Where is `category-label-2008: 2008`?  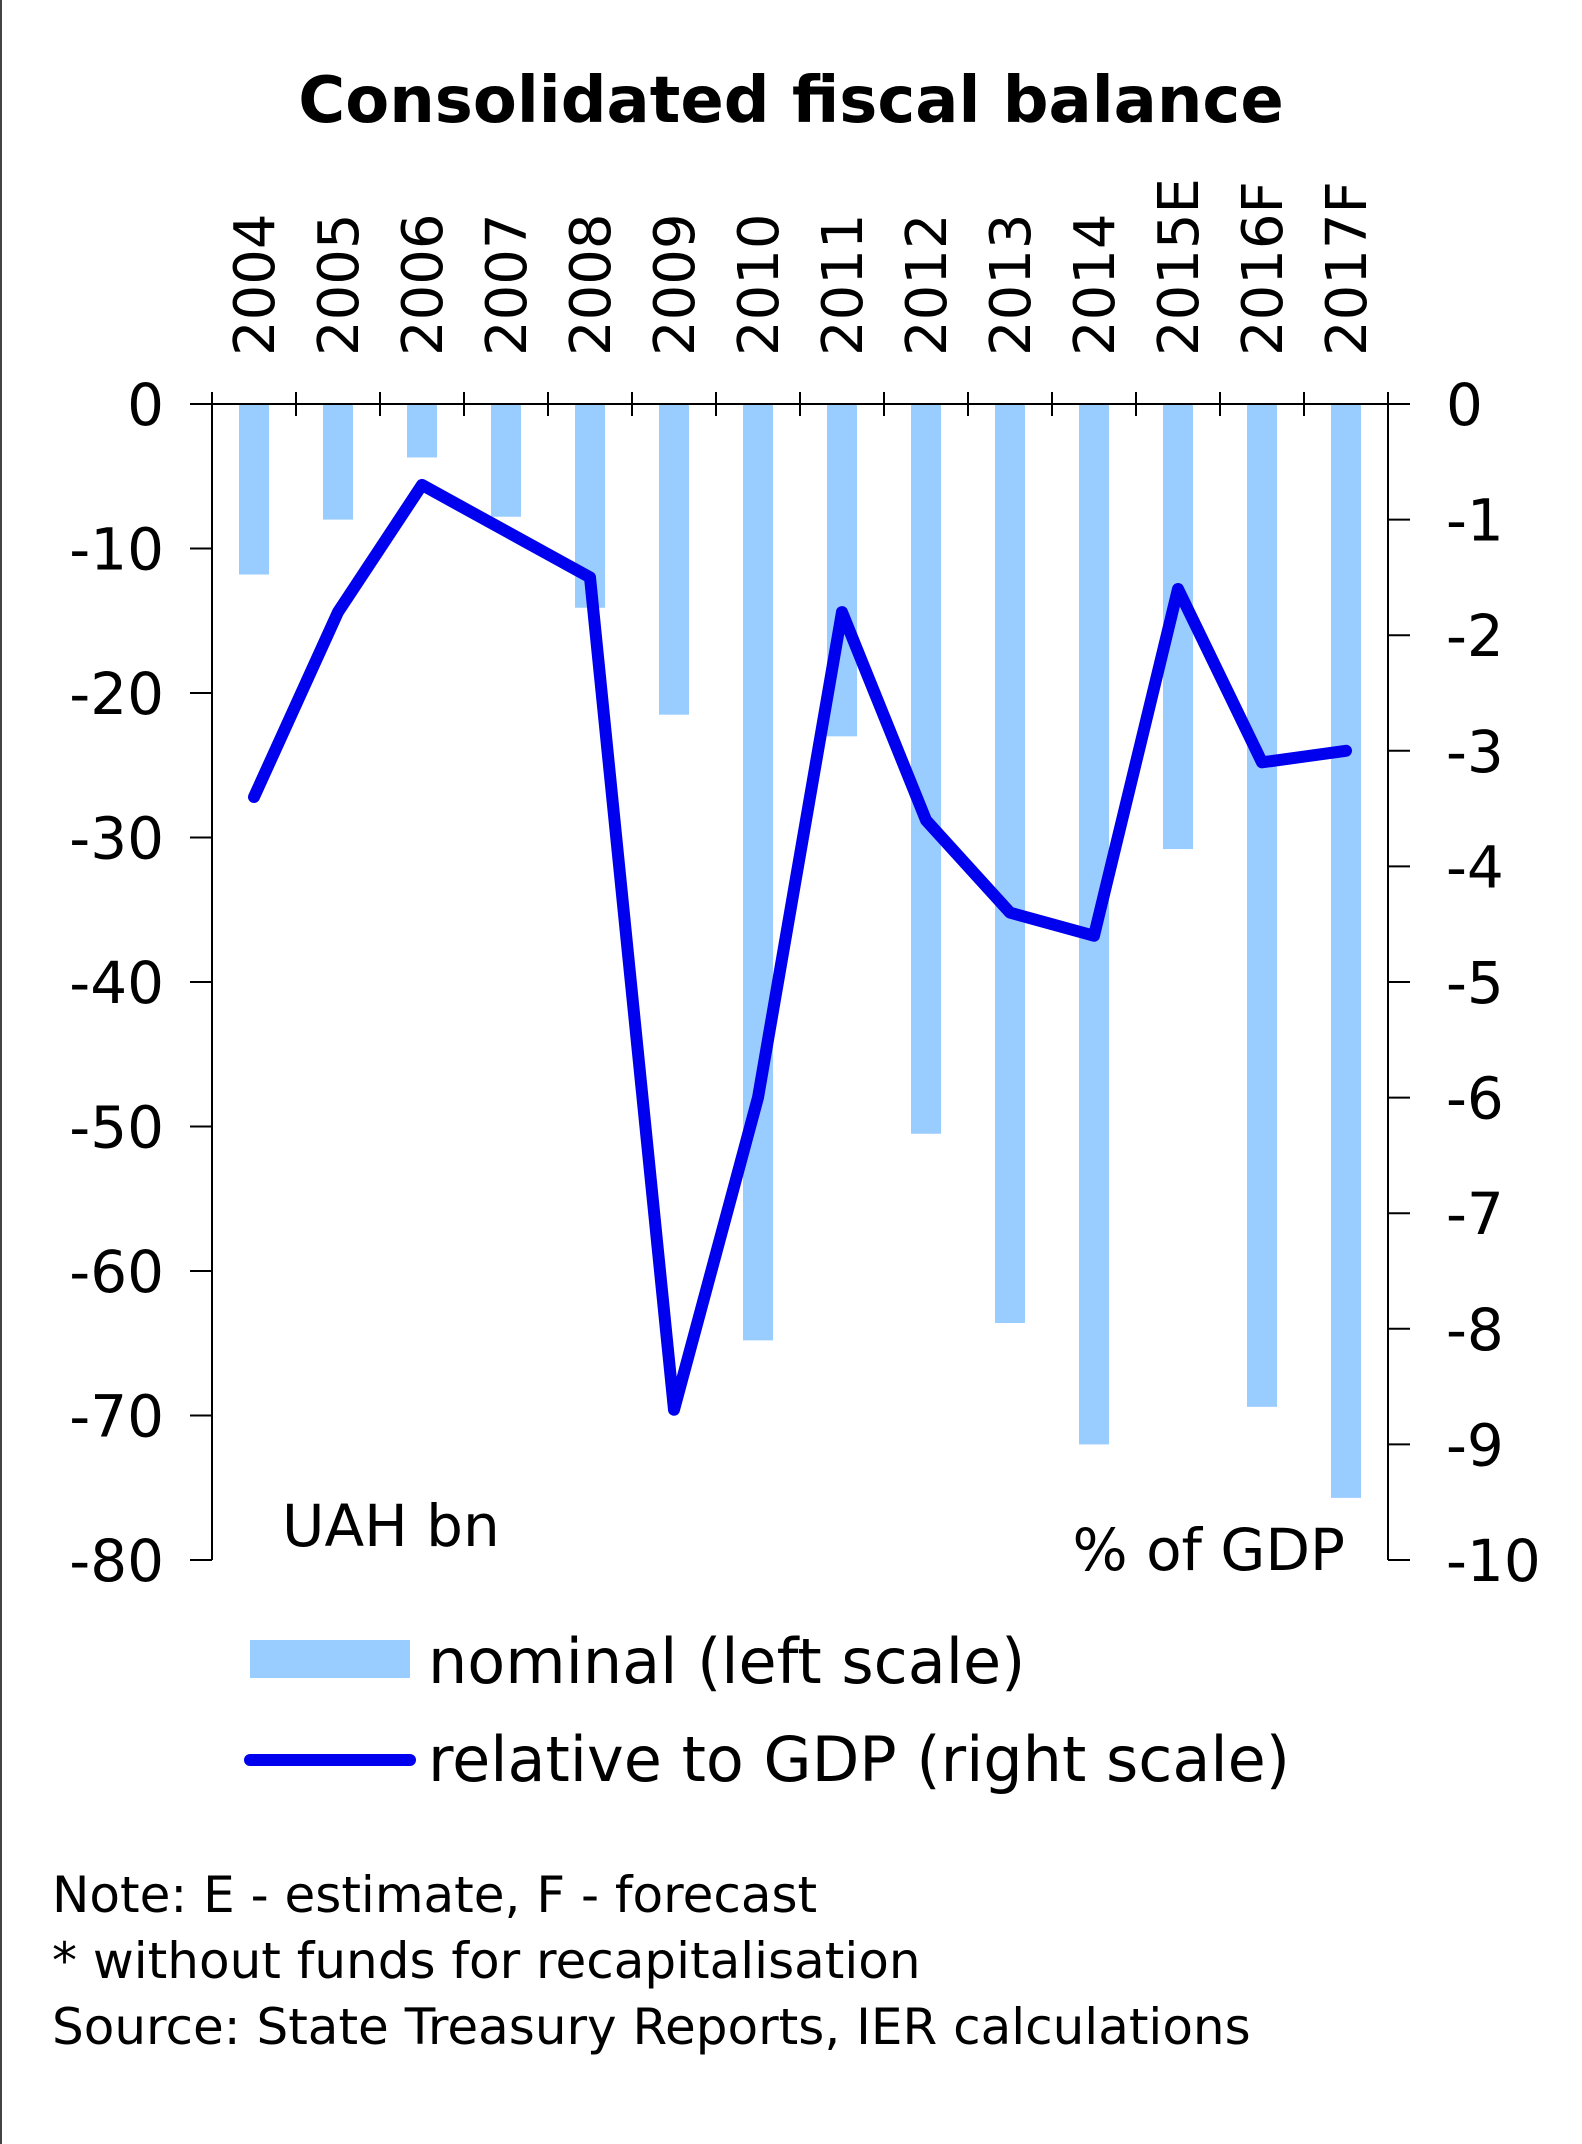 category-label-2008: 2008 is located at coordinates (591, 284).